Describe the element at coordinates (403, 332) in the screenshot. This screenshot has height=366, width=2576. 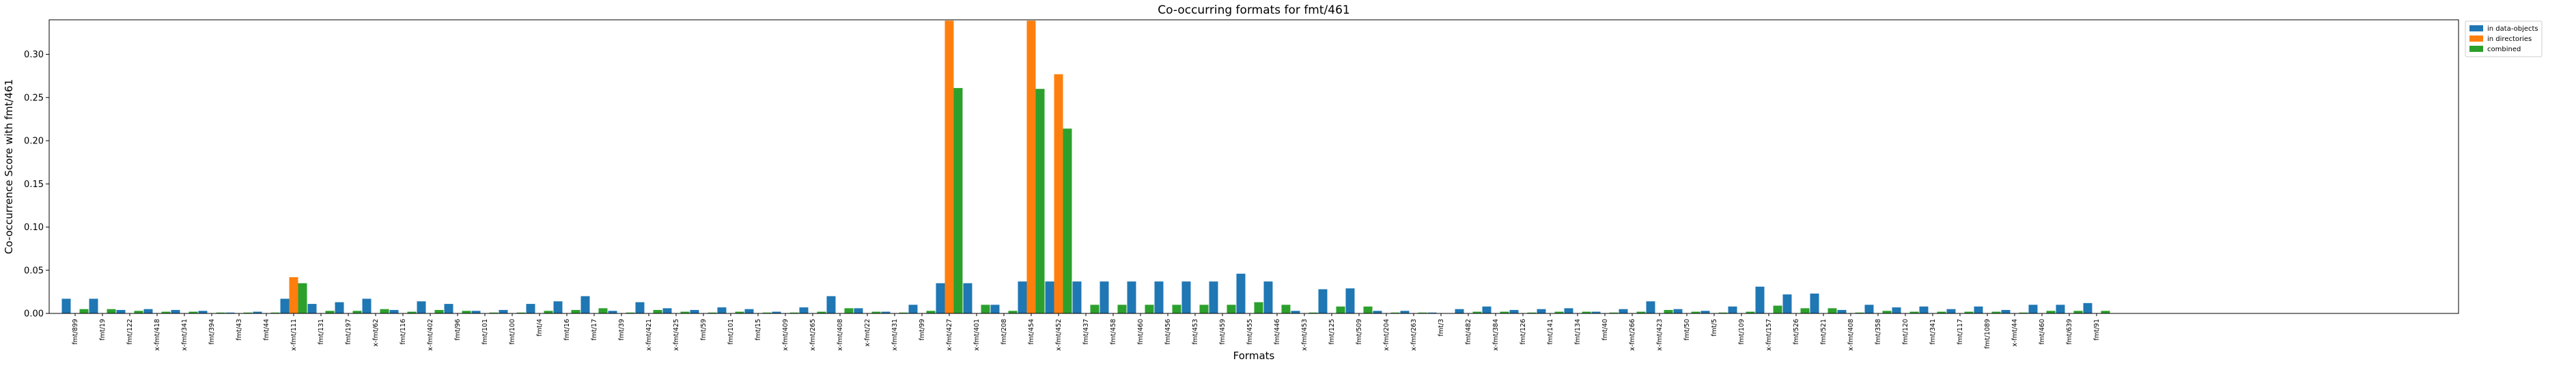
I see `x-tick-label: fmt/116` at that location.